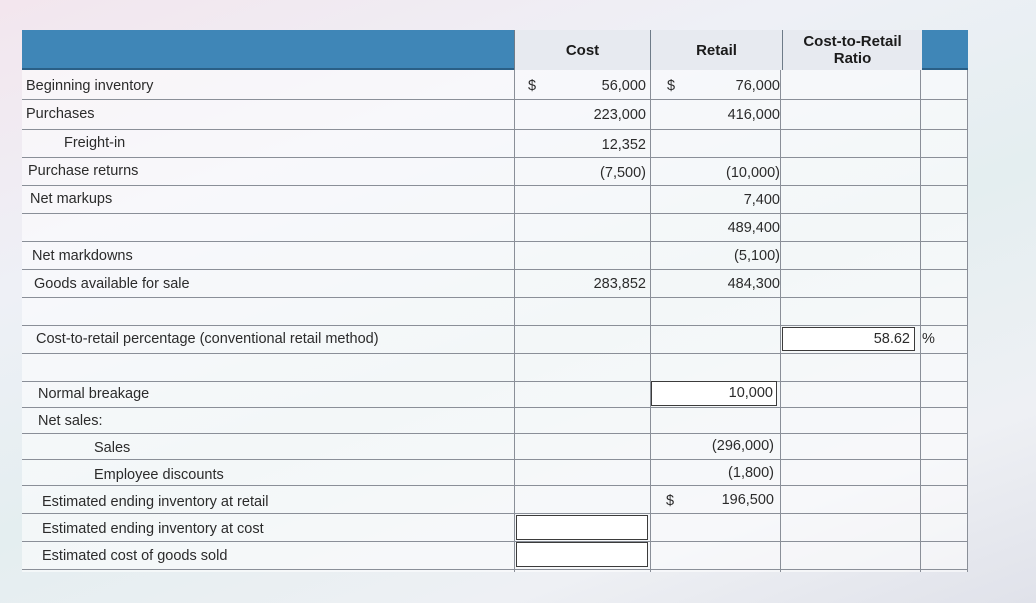 This screenshot has height=603, width=1036. I want to click on freight-in-cost: 12,352, so click(623, 145).